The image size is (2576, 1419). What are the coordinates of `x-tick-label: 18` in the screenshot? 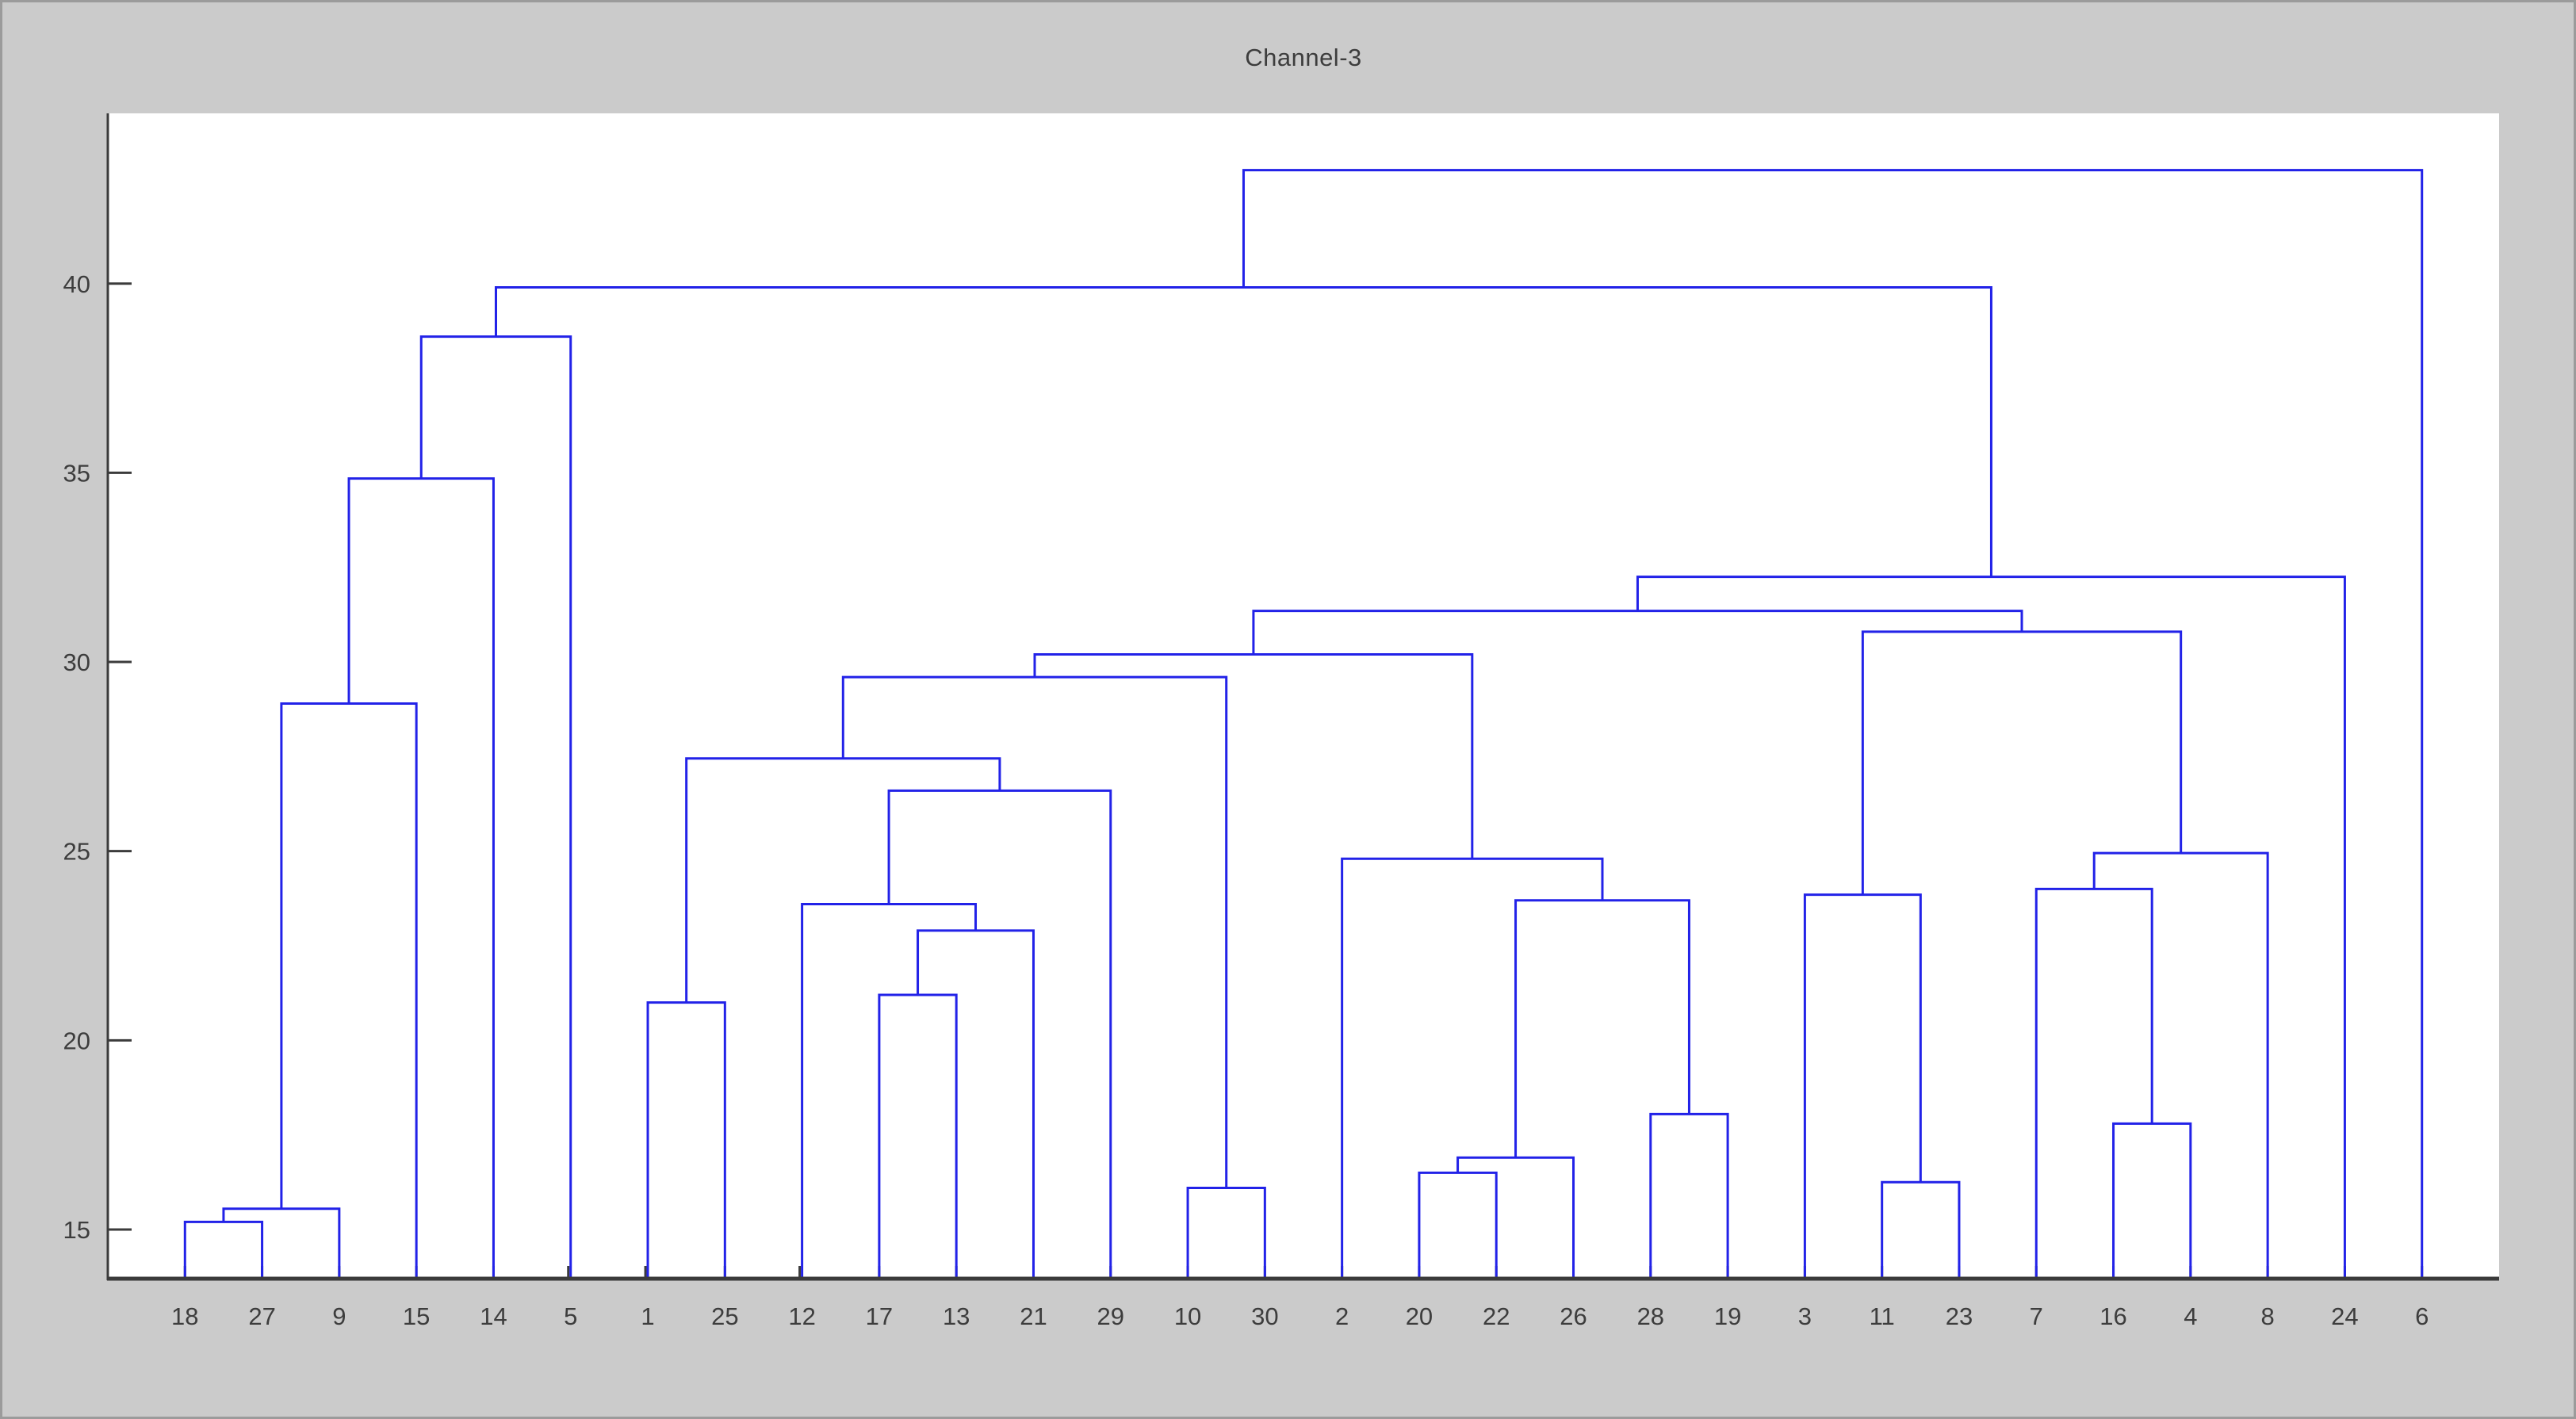 It's located at (184, 1316).